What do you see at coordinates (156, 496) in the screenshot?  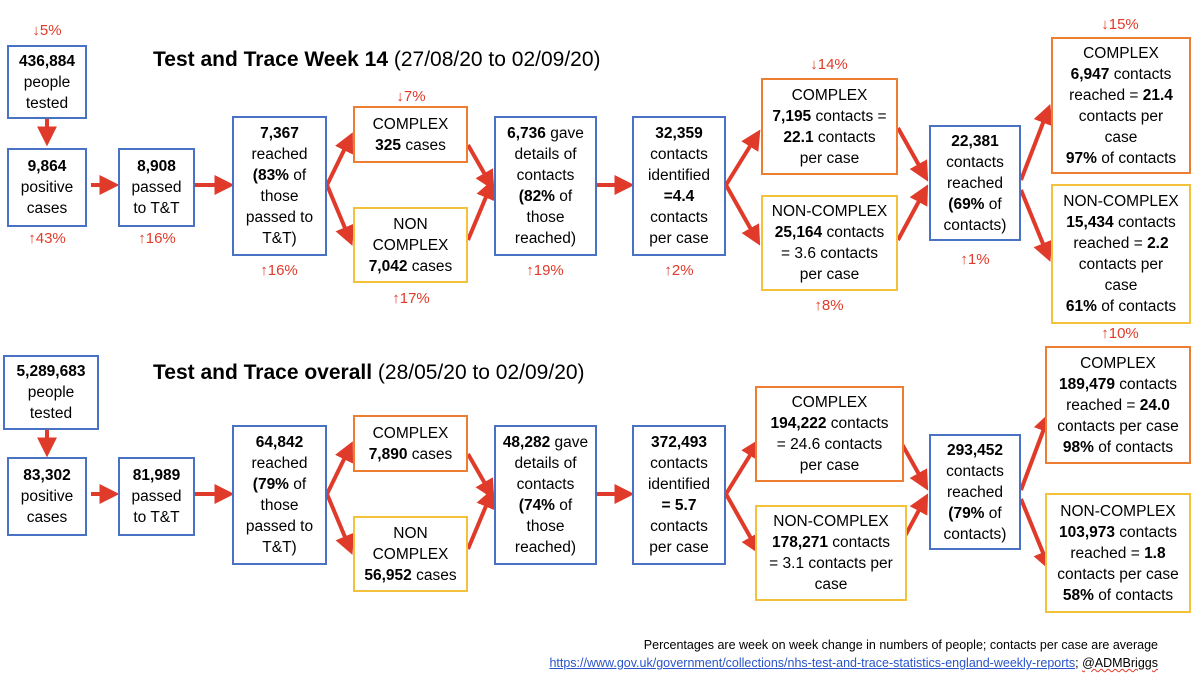 I see `passed-to-tt-box: 81,989 passed to T&T` at bounding box center [156, 496].